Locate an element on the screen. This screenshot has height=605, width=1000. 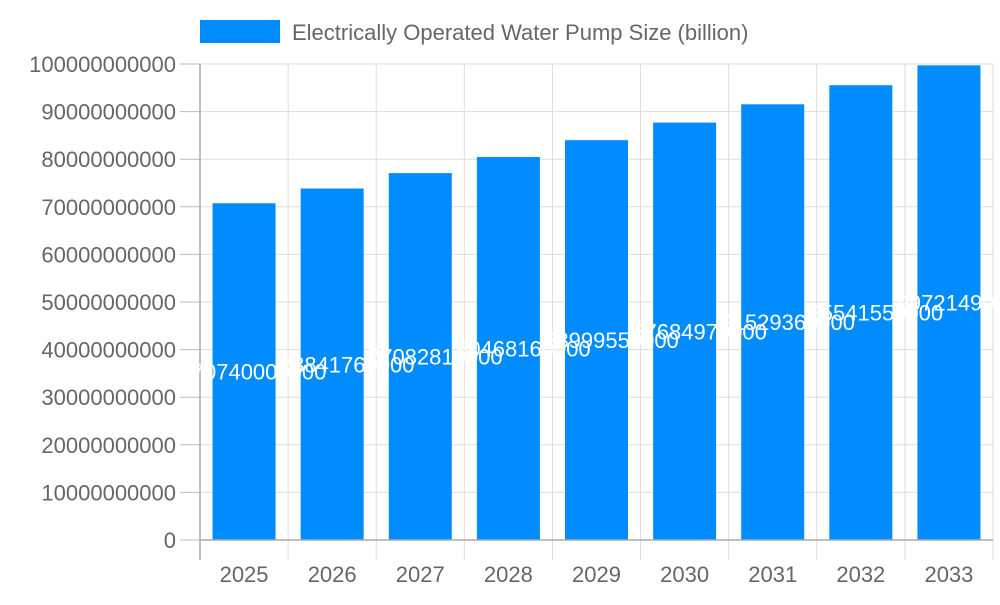
x-tick-label: 2032 is located at coordinates (860, 574).